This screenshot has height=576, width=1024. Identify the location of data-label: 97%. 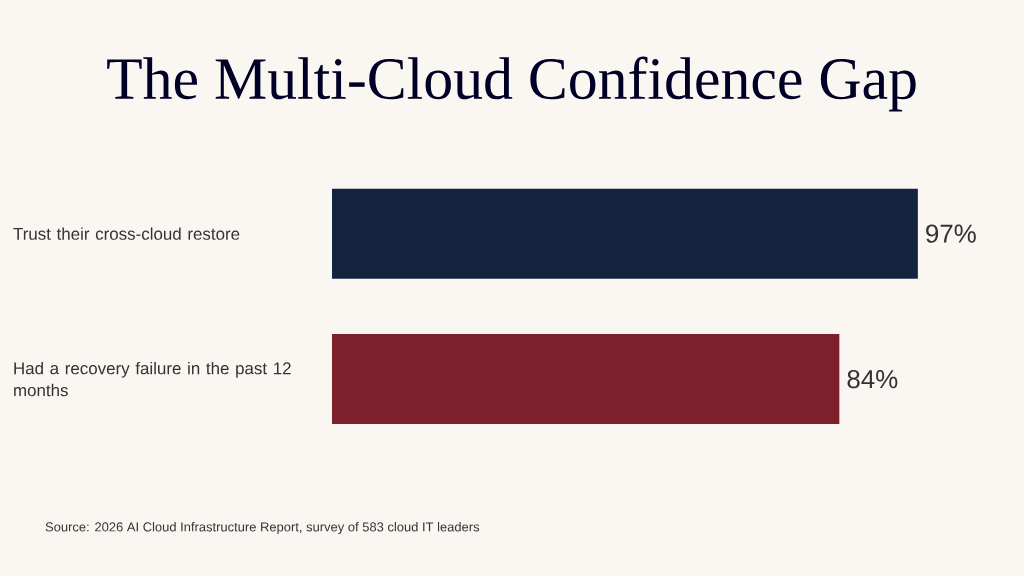
(951, 233).